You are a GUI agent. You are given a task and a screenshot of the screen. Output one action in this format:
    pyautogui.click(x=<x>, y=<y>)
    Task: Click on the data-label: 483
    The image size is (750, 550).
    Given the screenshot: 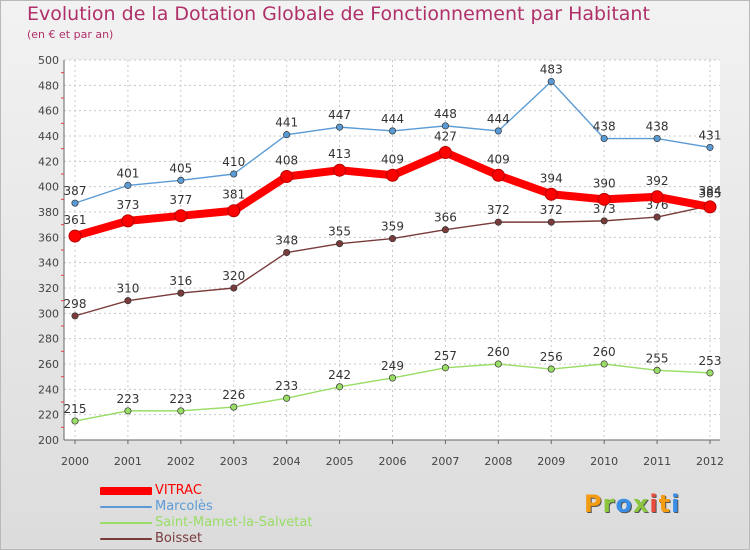 What is the action you would take?
    pyautogui.click(x=551, y=70)
    